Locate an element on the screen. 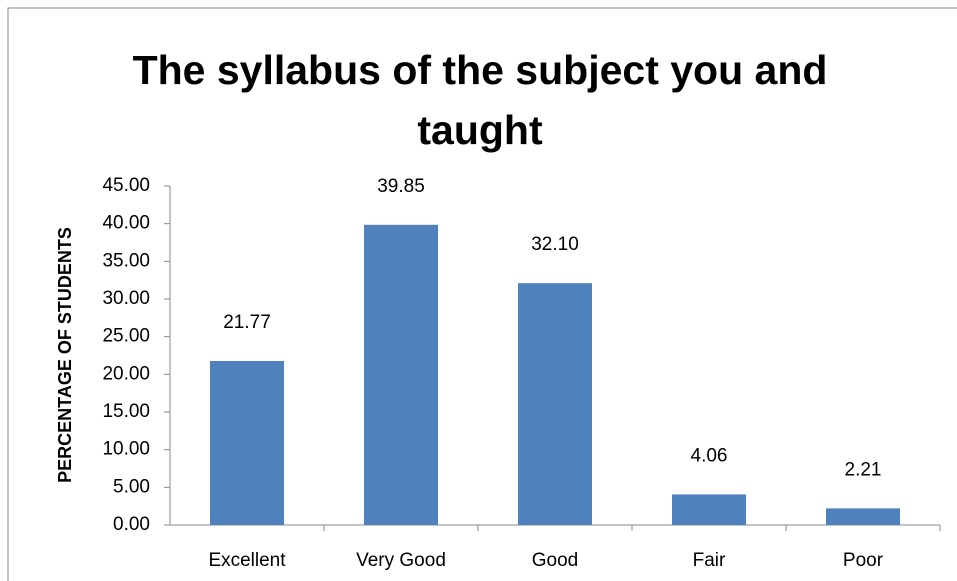 The image size is (957, 581). y-tick-label: 30.00 is located at coordinates (126, 298).